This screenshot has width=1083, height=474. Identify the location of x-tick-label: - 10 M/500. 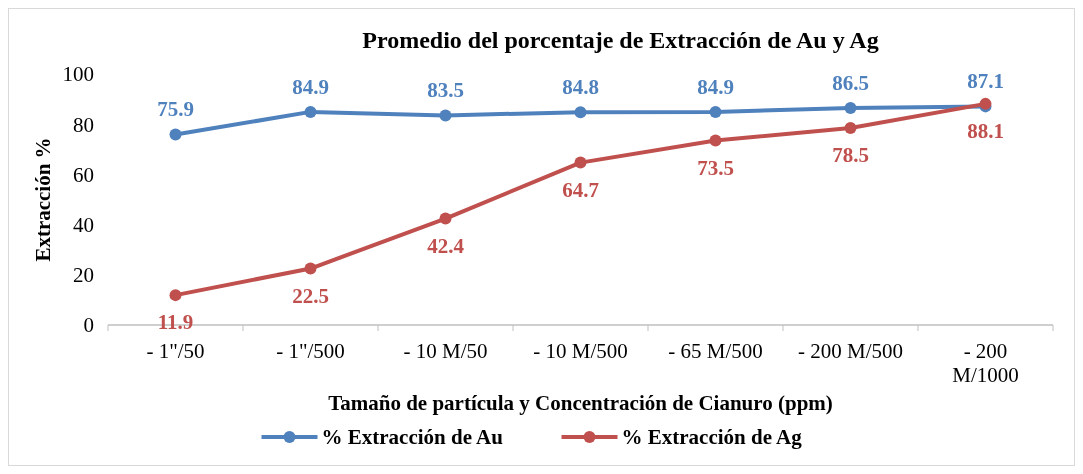
(580, 351).